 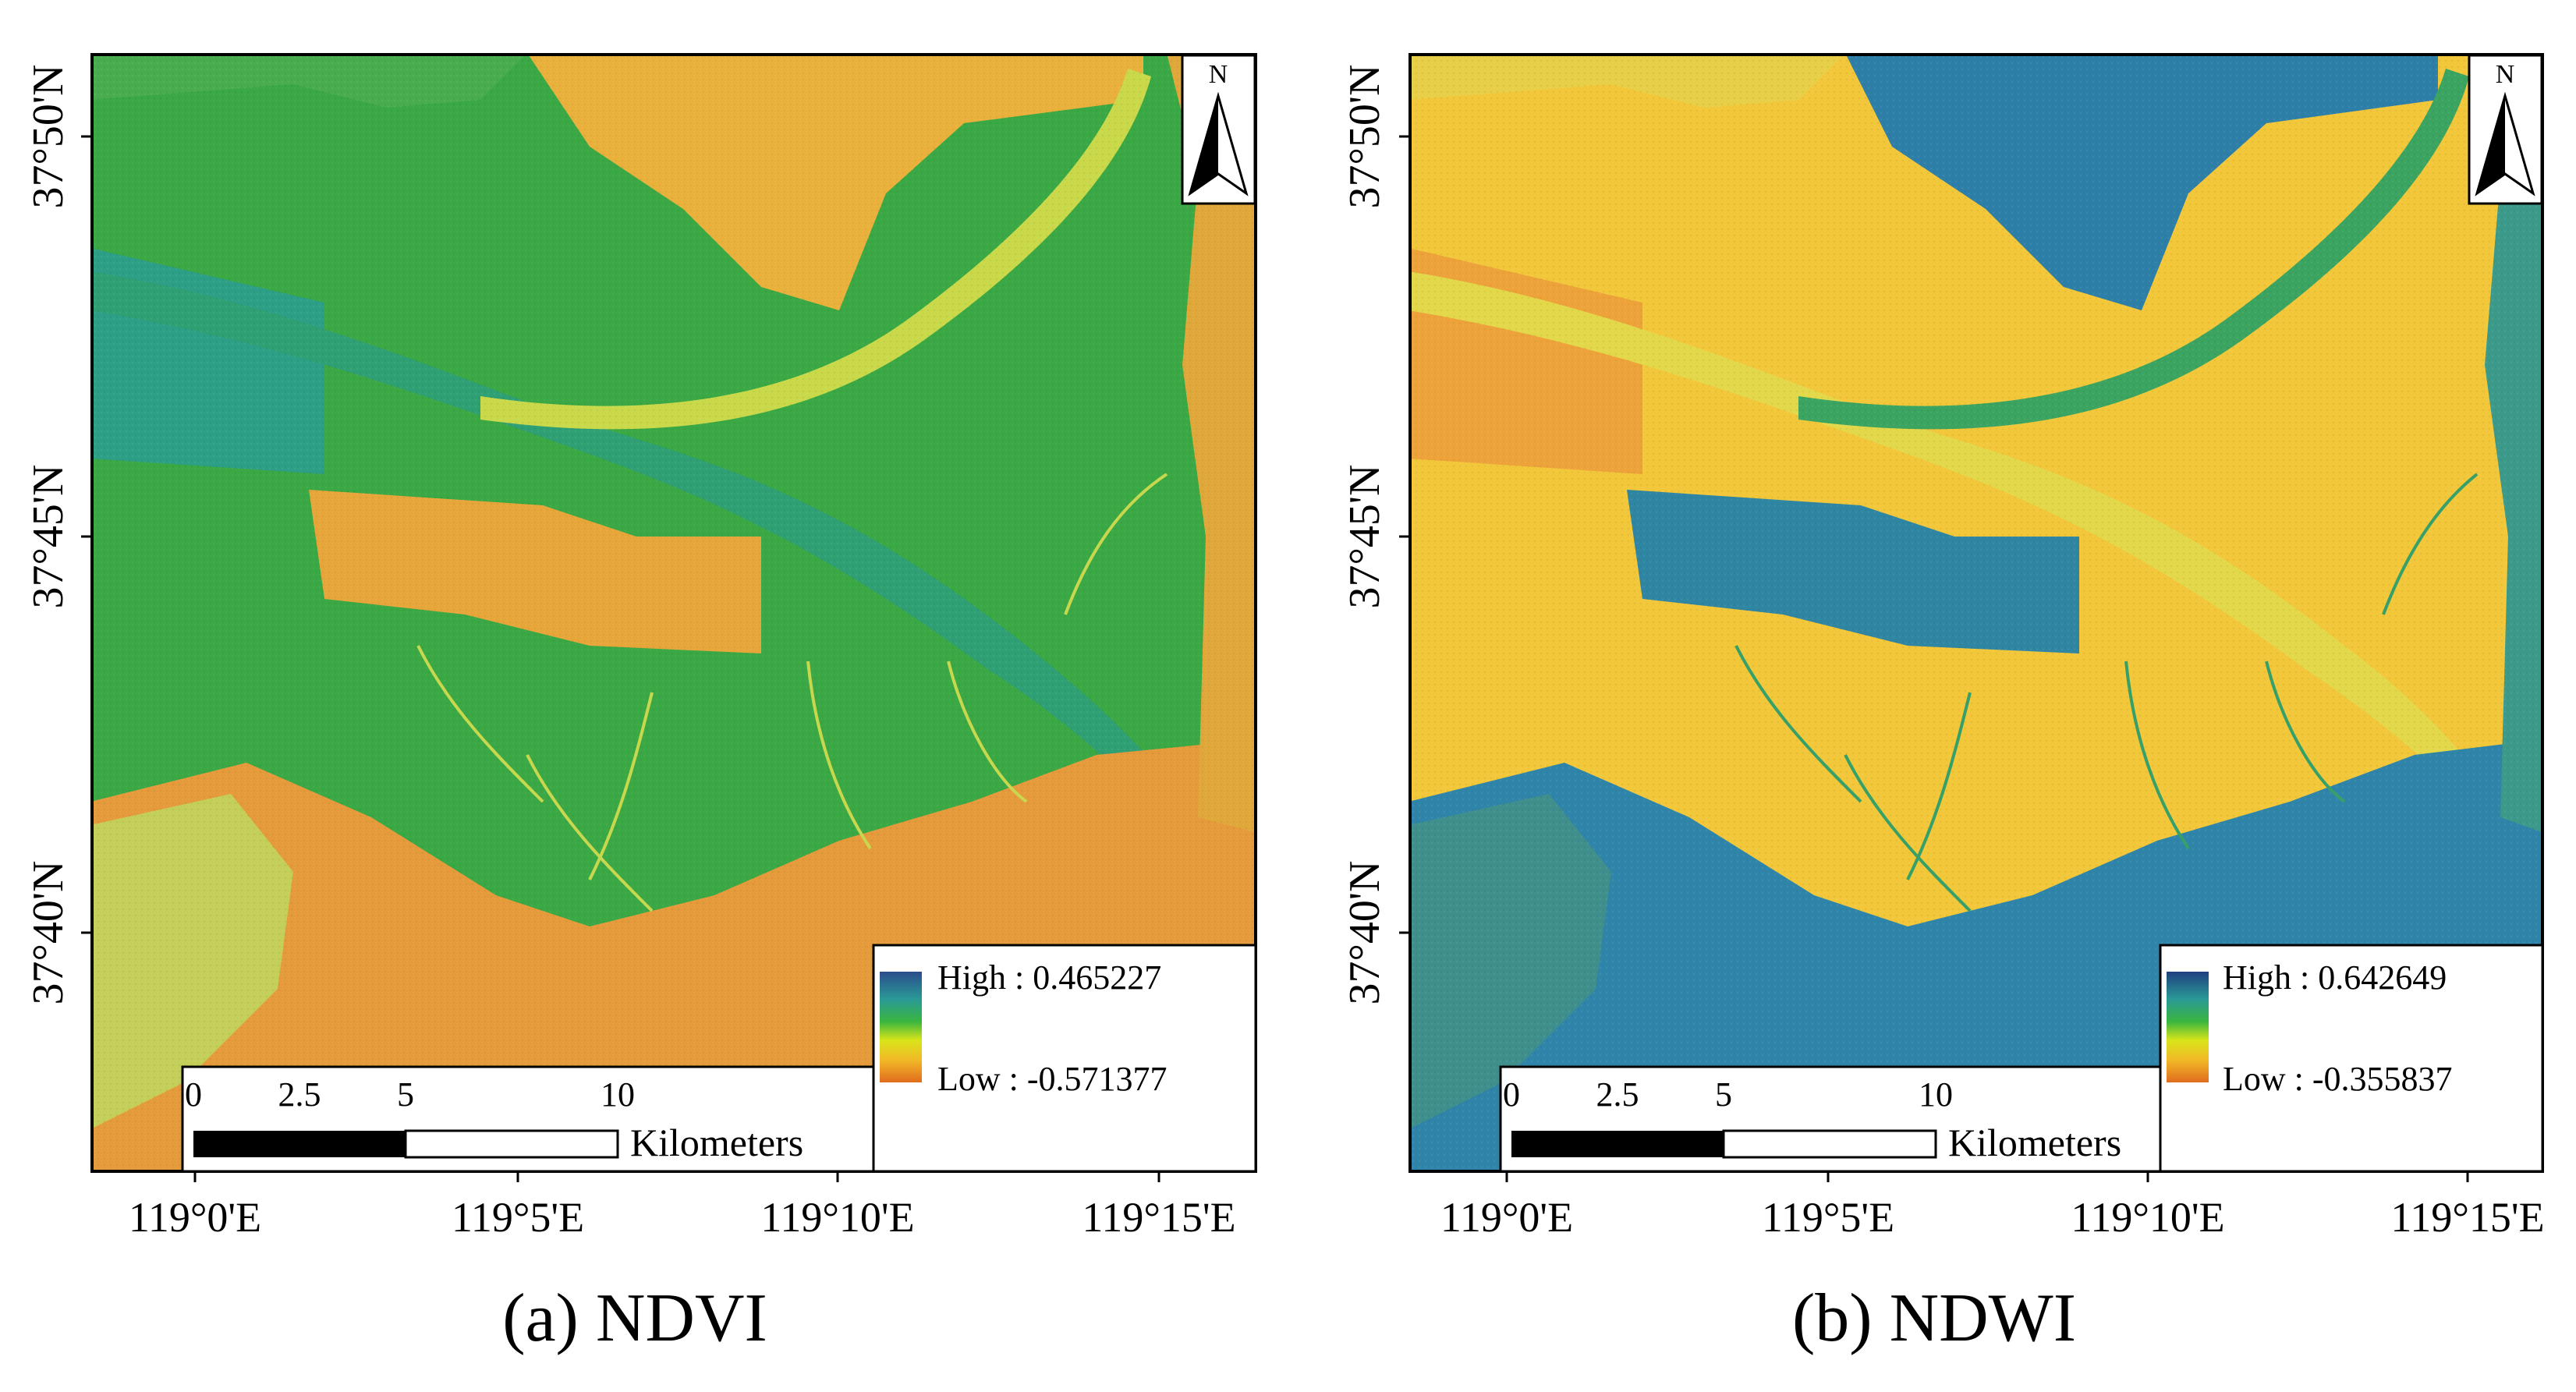 What do you see at coordinates (1064, 1058) in the screenshot?
I see `color-legend: High : 0.465227 Low : -0.571377` at bounding box center [1064, 1058].